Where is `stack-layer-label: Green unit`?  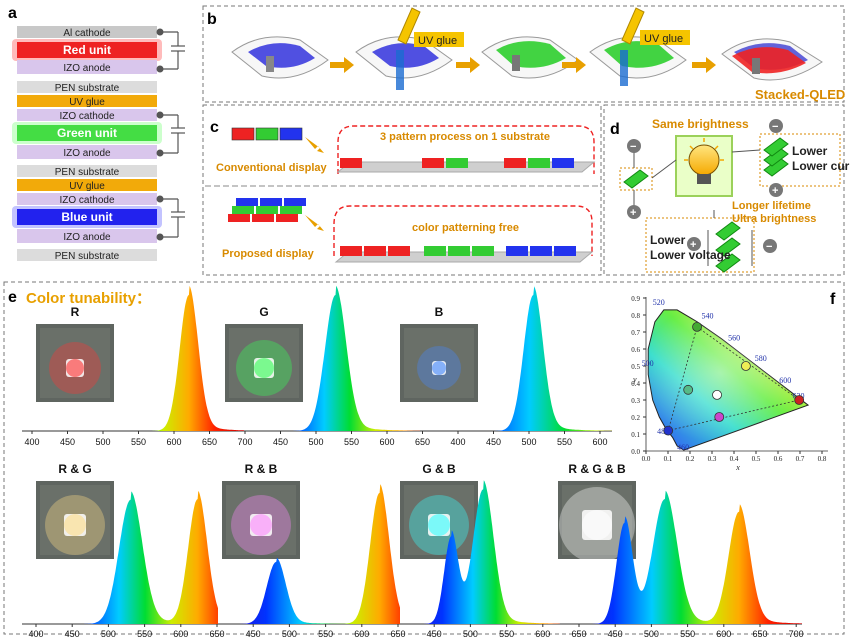 stack-layer-label: Green unit is located at coordinates (87, 133).